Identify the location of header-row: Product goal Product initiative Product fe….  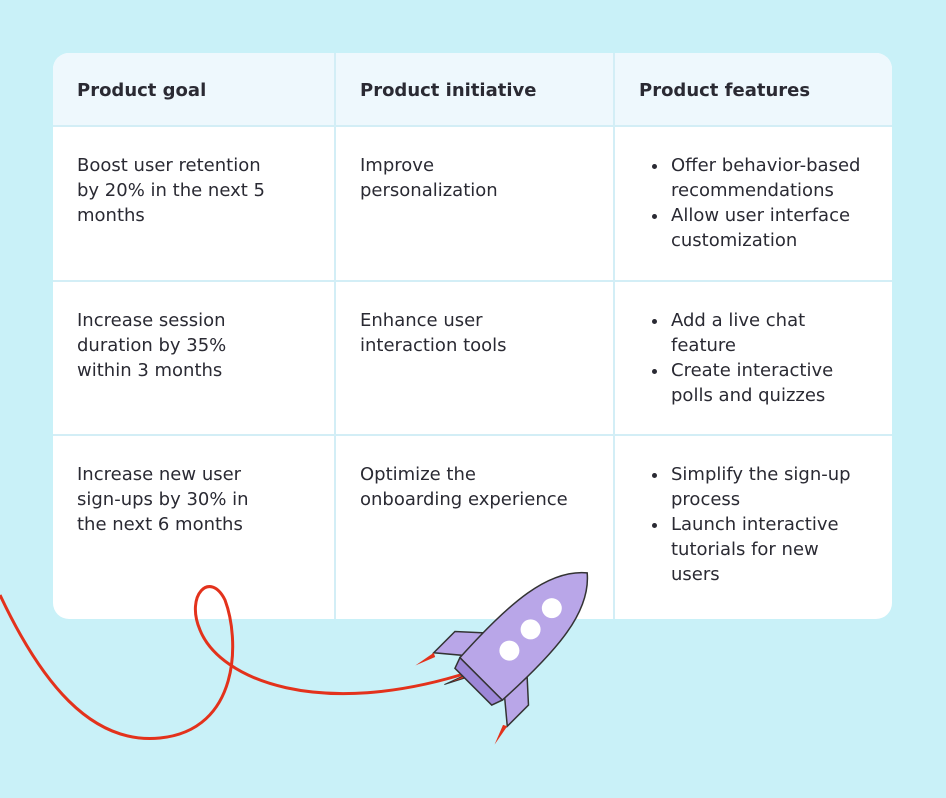
(472, 90).